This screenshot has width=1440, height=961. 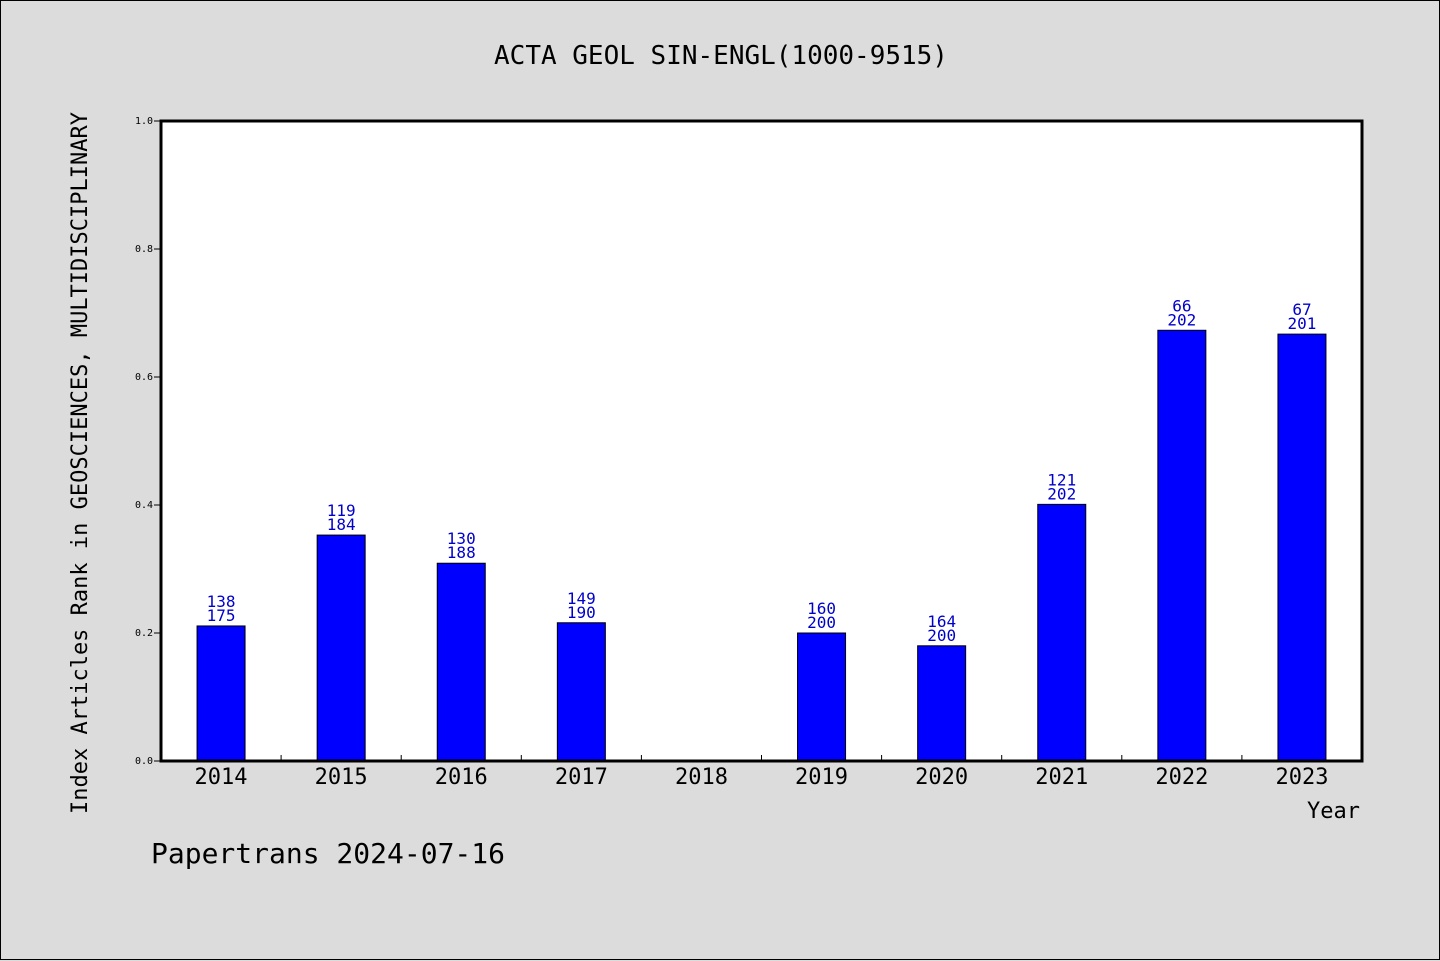 What do you see at coordinates (461, 777) in the screenshot?
I see `x-tick-label: 2016` at bounding box center [461, 777].